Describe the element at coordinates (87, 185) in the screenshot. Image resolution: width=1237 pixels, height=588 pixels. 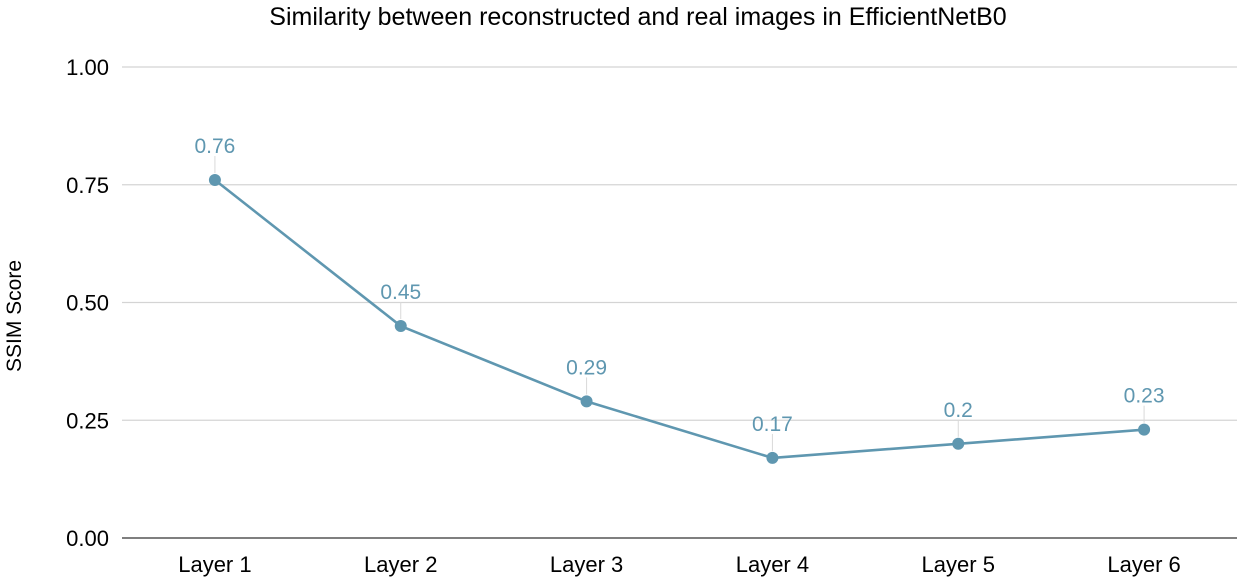
I see `y-tick-label: 0.75` at that location.